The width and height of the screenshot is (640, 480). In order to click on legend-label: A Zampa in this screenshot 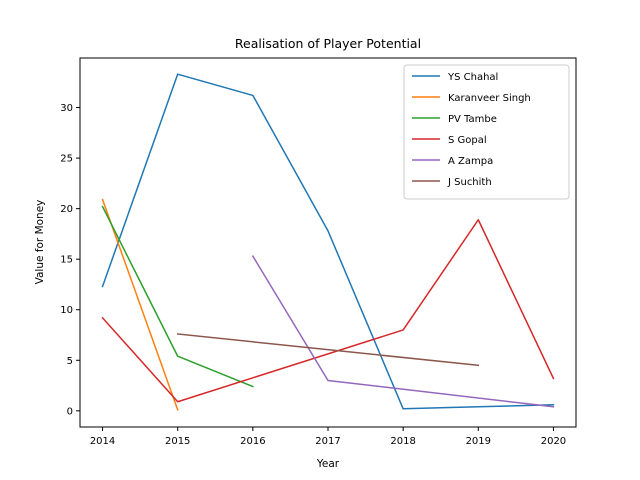, I will do `click(470, 161)`.